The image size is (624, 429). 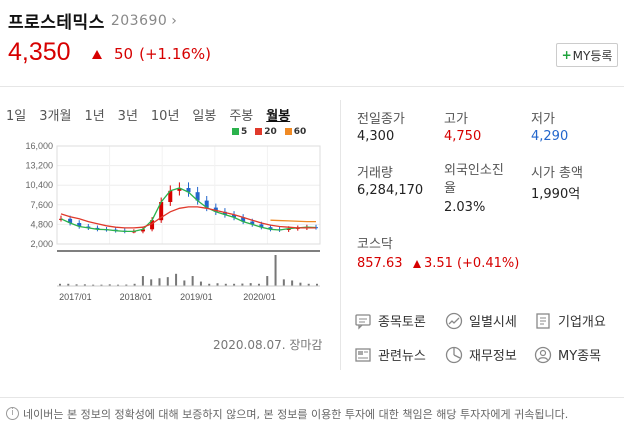 I want to click on legend-item: 5, so click(x=239, y=132).